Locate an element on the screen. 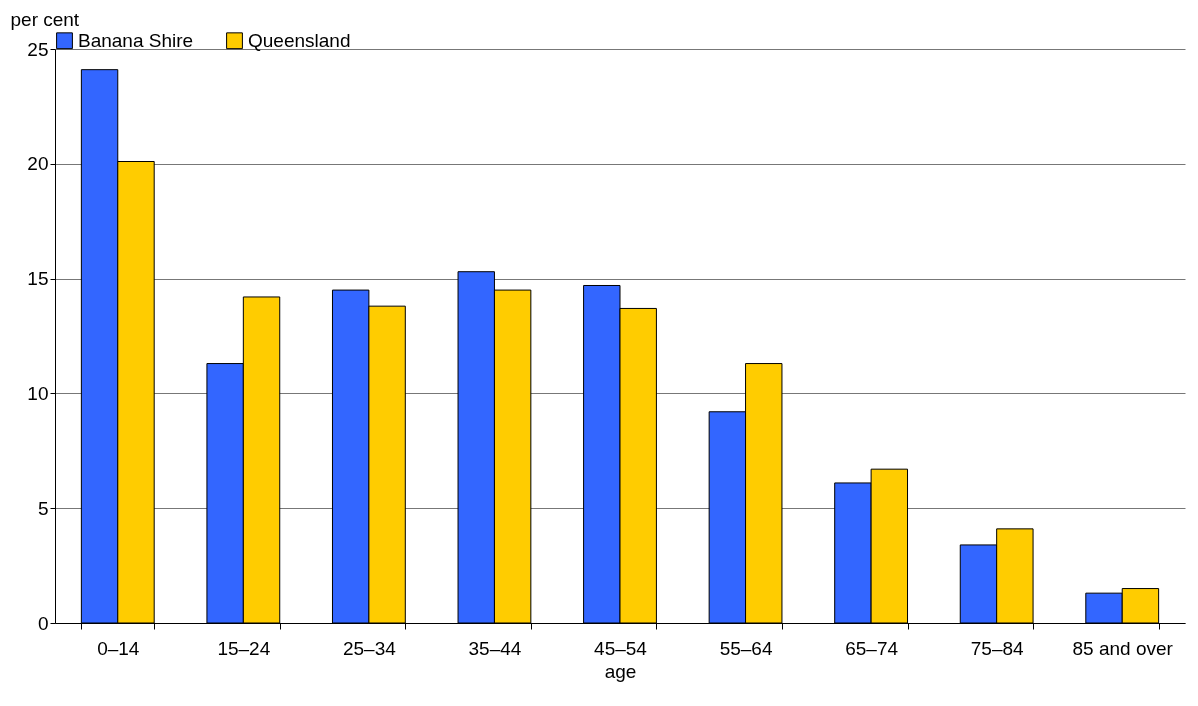 The width and height of the screenshot is (1198, 706). x-tick-label: 45–54 is located at coordinates (621, 648).